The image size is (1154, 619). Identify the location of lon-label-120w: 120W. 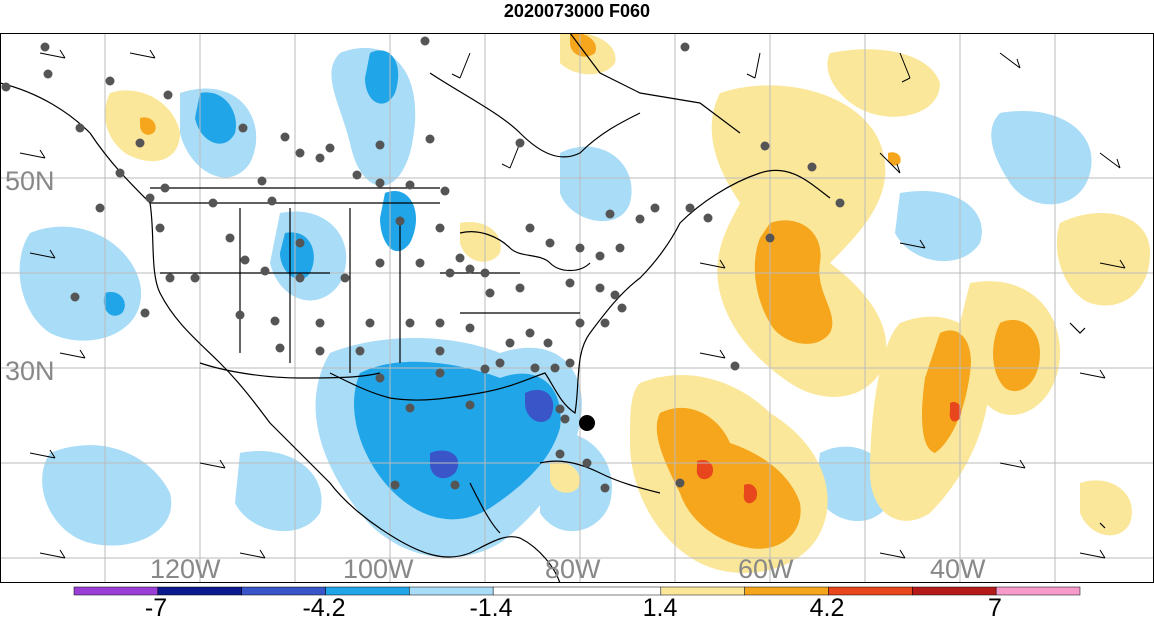
(185, 568).